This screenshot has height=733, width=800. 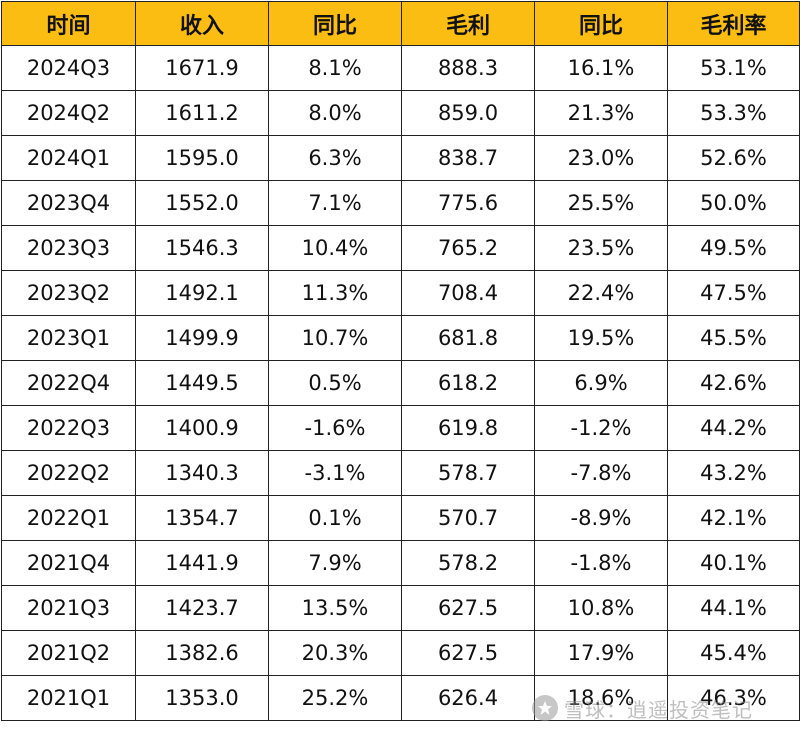 I want to click on cell-gross-margin: 52.6%, so click(x=733, y=158).